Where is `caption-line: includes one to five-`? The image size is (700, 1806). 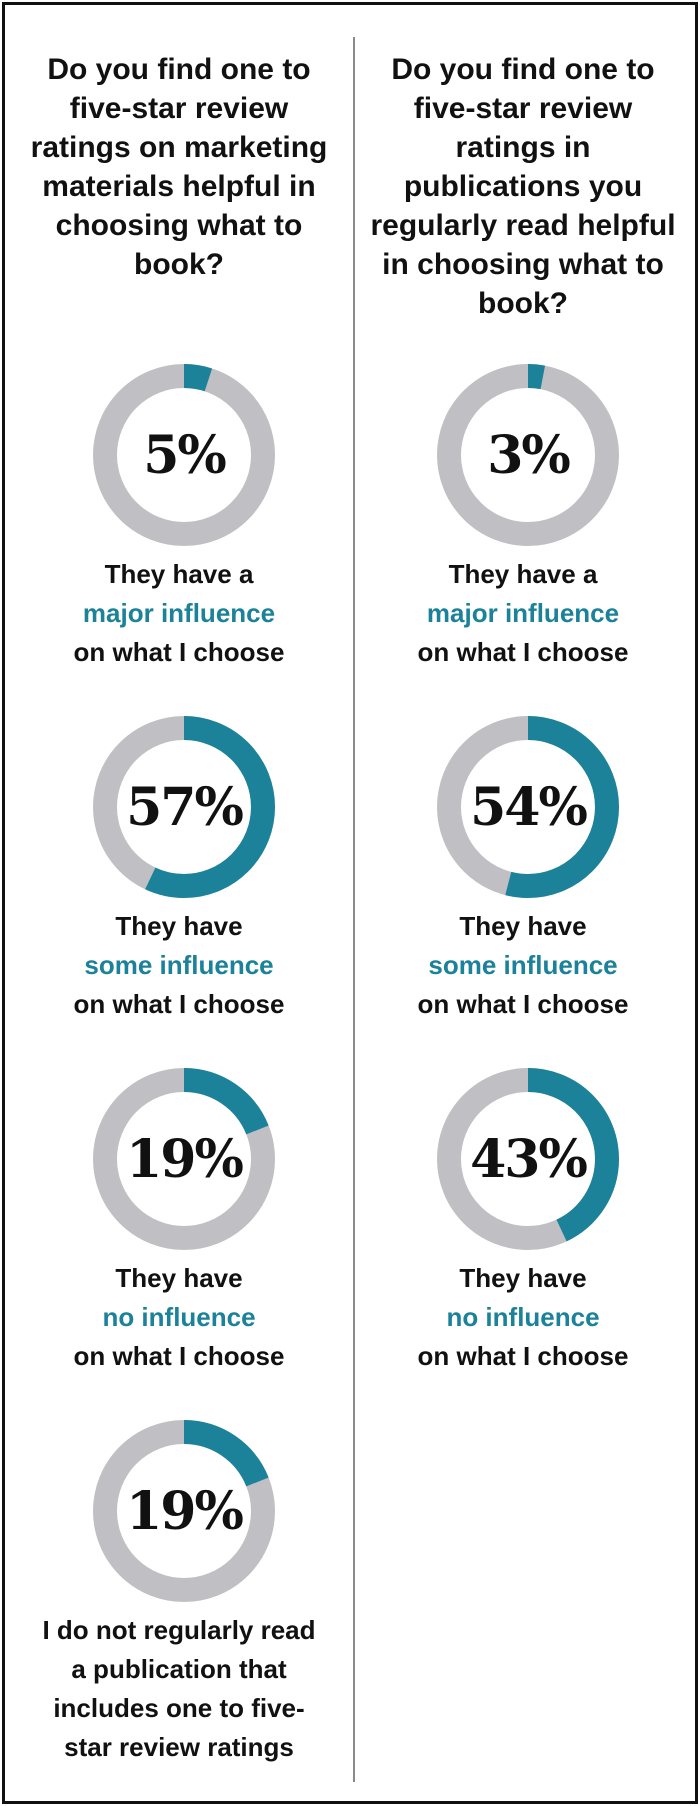
caption-line: includes one to five- is located at coordinates (179, 1708).